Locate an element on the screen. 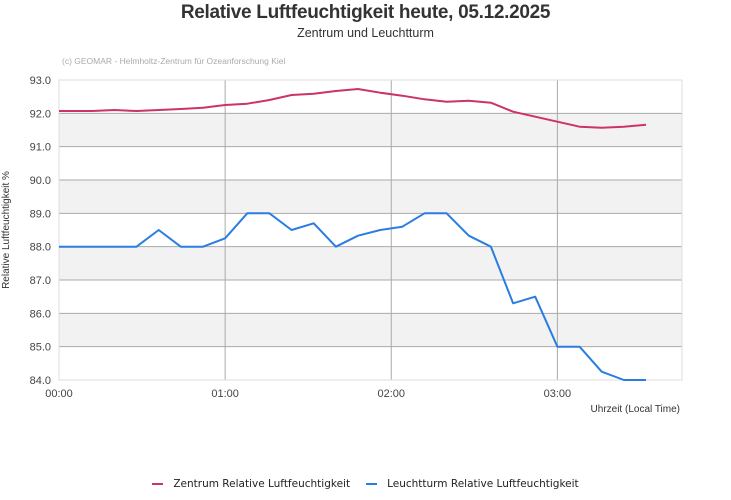  legend-swatch-leuchtturm is located at coordinates (372, 484).